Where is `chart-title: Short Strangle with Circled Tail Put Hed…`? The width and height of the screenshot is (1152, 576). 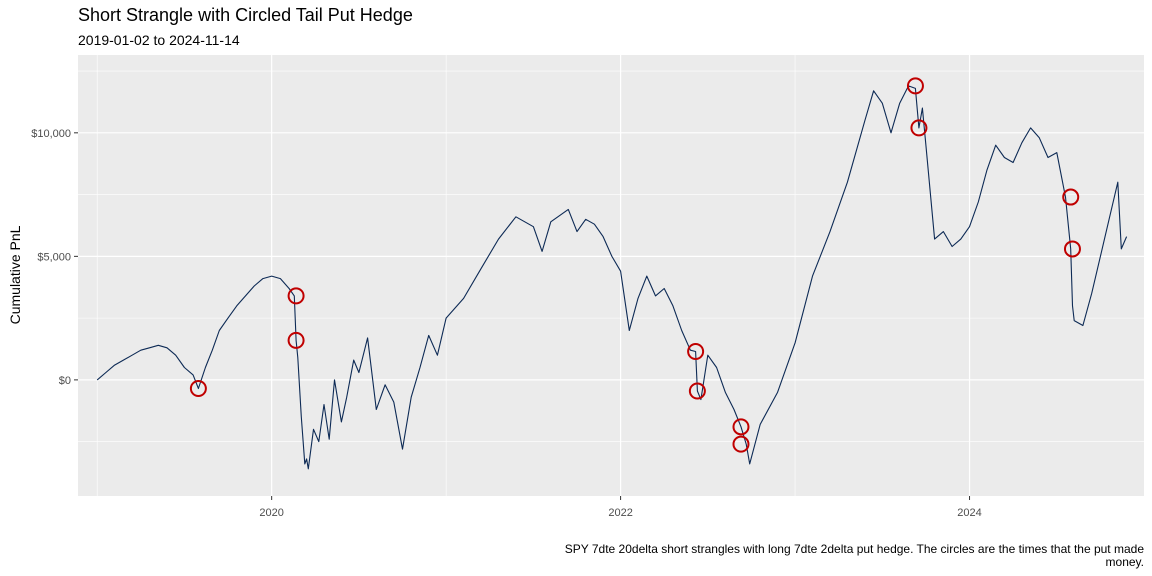 chart-title: Short Strangle with Circled Tail Put Hed… is located at coordinates (245, 15).